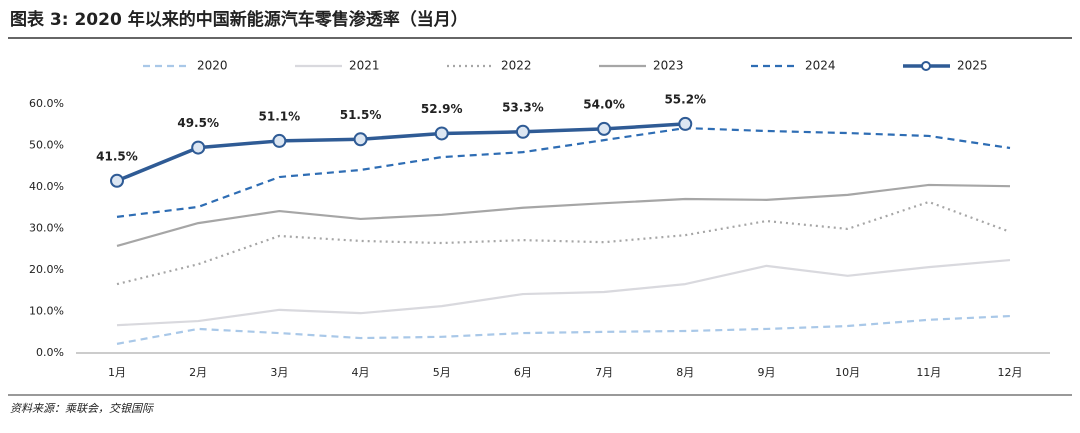 The height and width of the screenshot is (433, 1080). What do you see at coordinates (50, 352) in the screenshot?
I see `y-tick-label: 0.0%` at bounding box center [50, 352].